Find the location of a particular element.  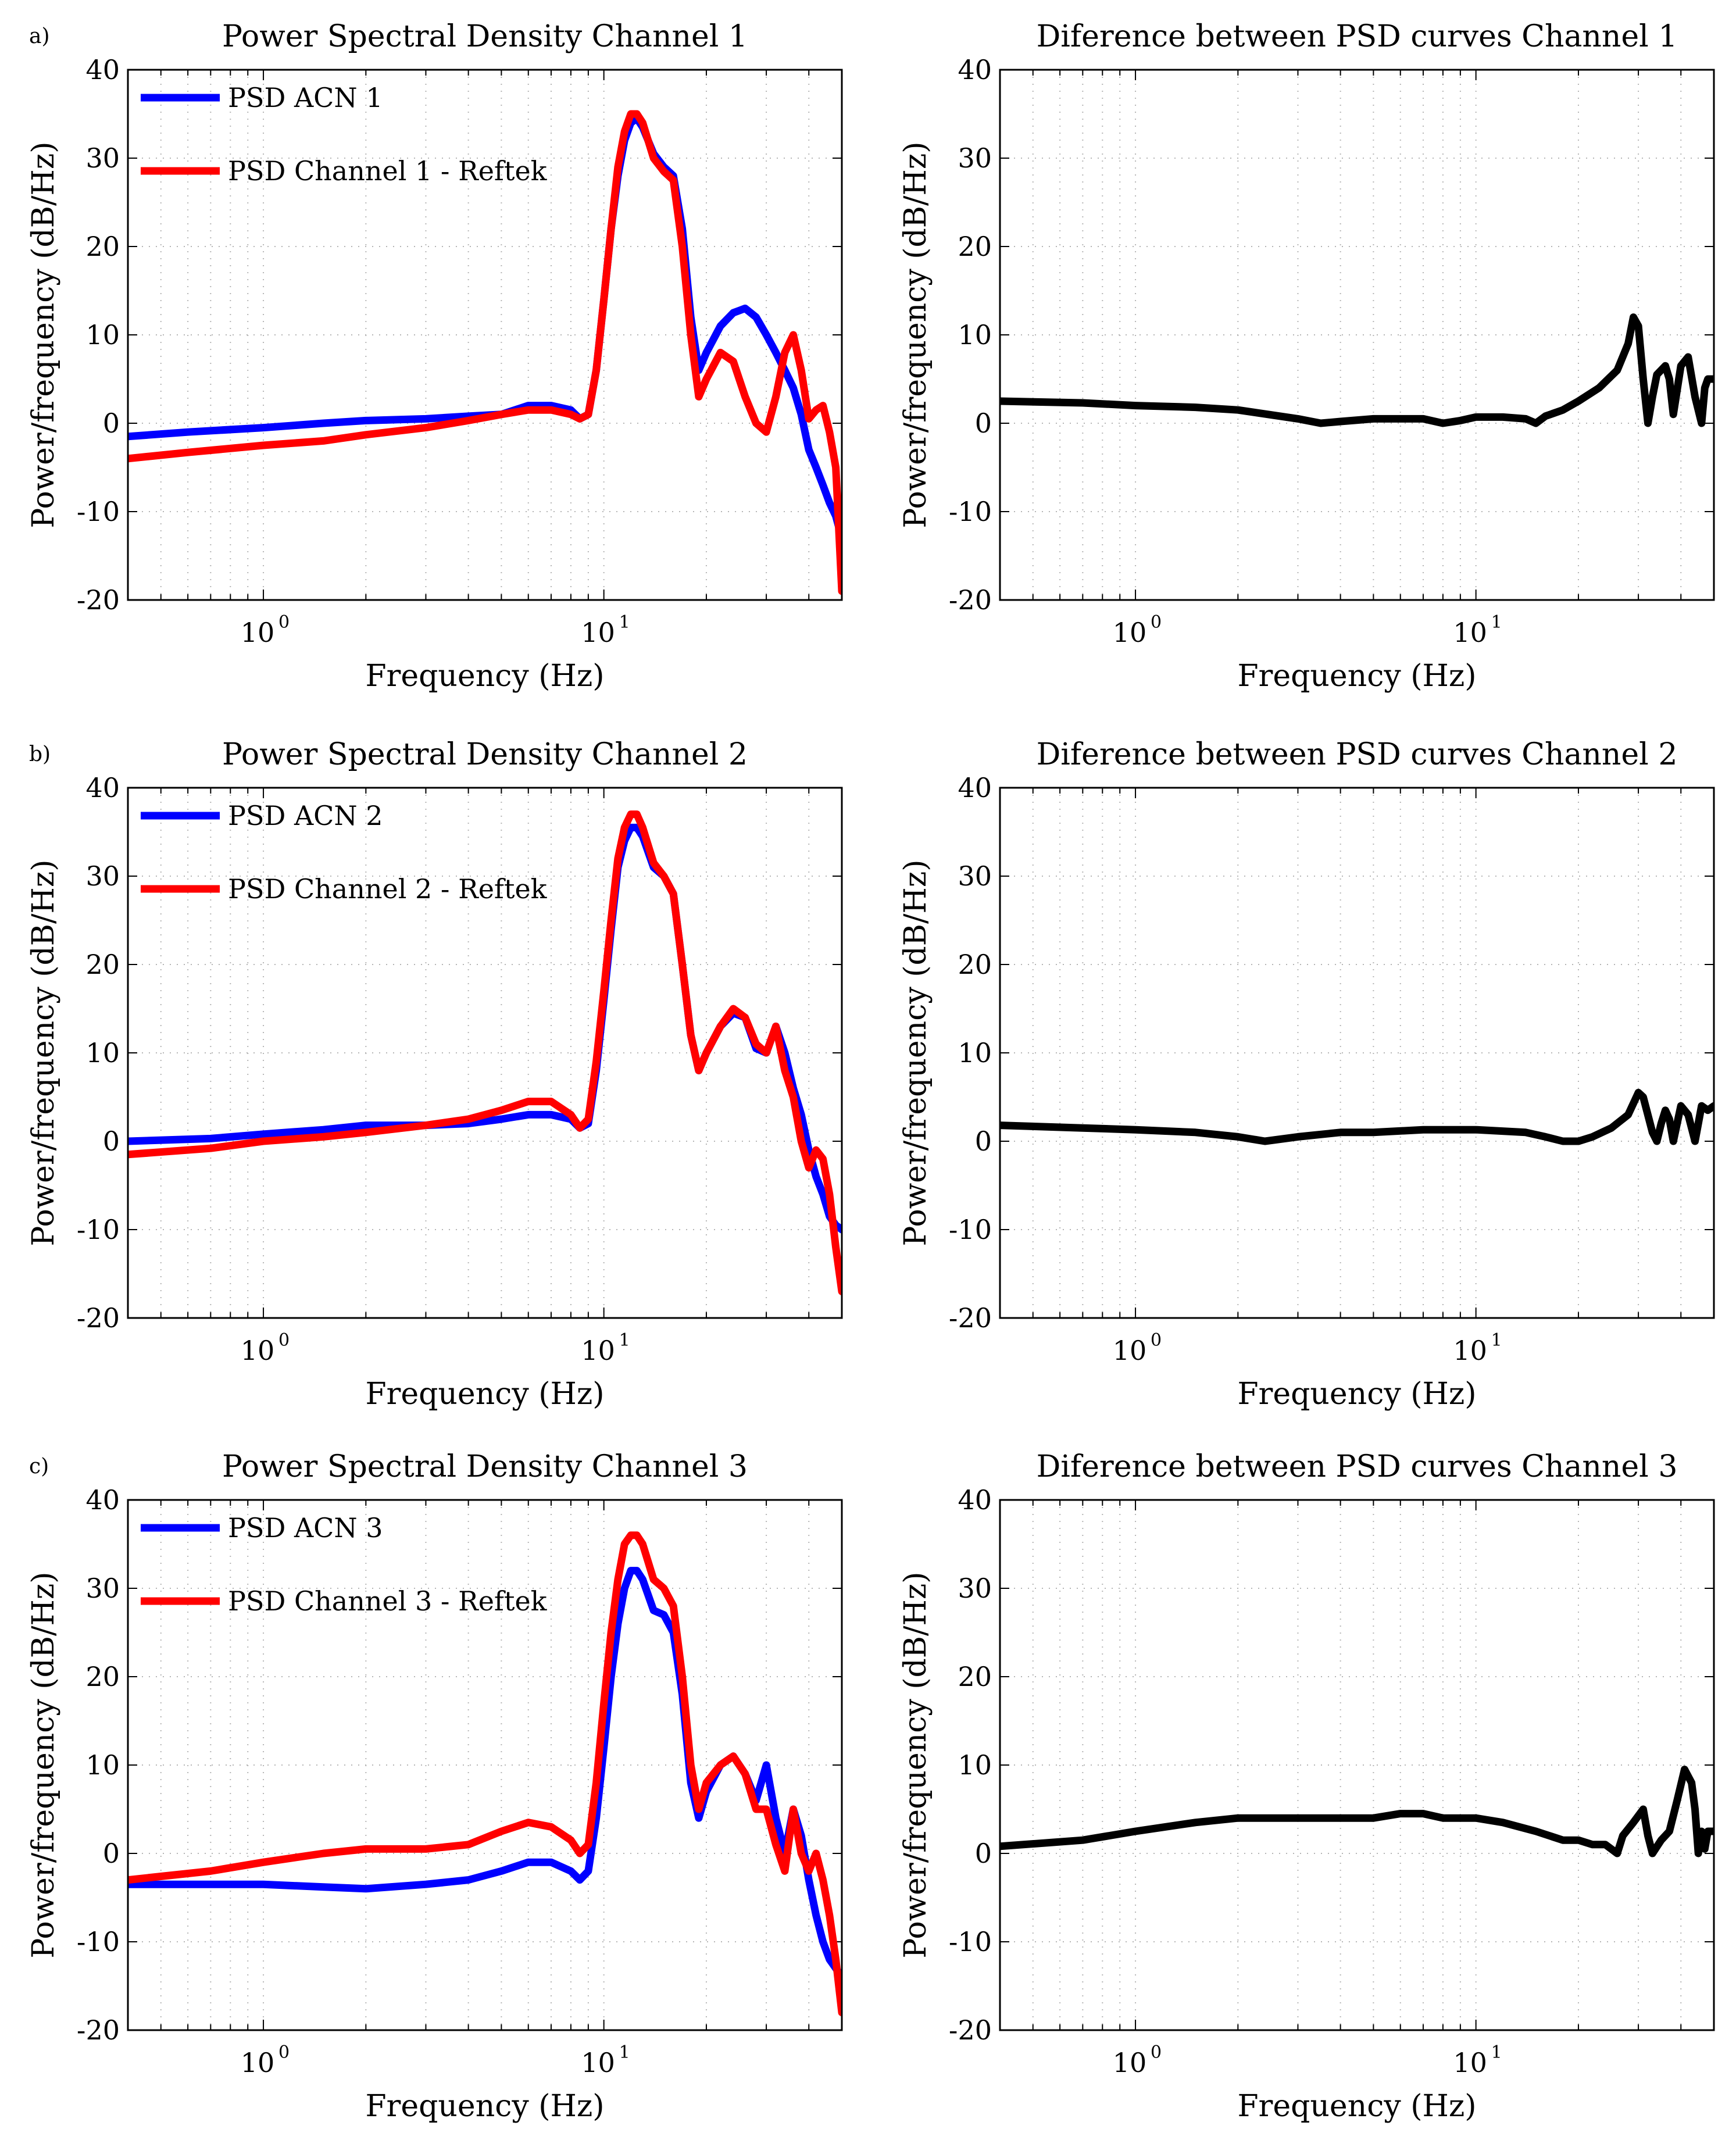

chart-title: Power Spectral Density Channel 3 is located at coordinates (485, 1467).